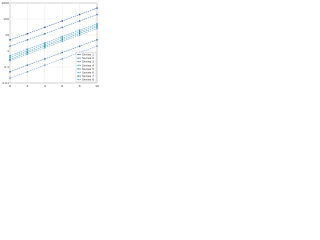  I want to click on x-tick-label: 6, so click(62, 86).